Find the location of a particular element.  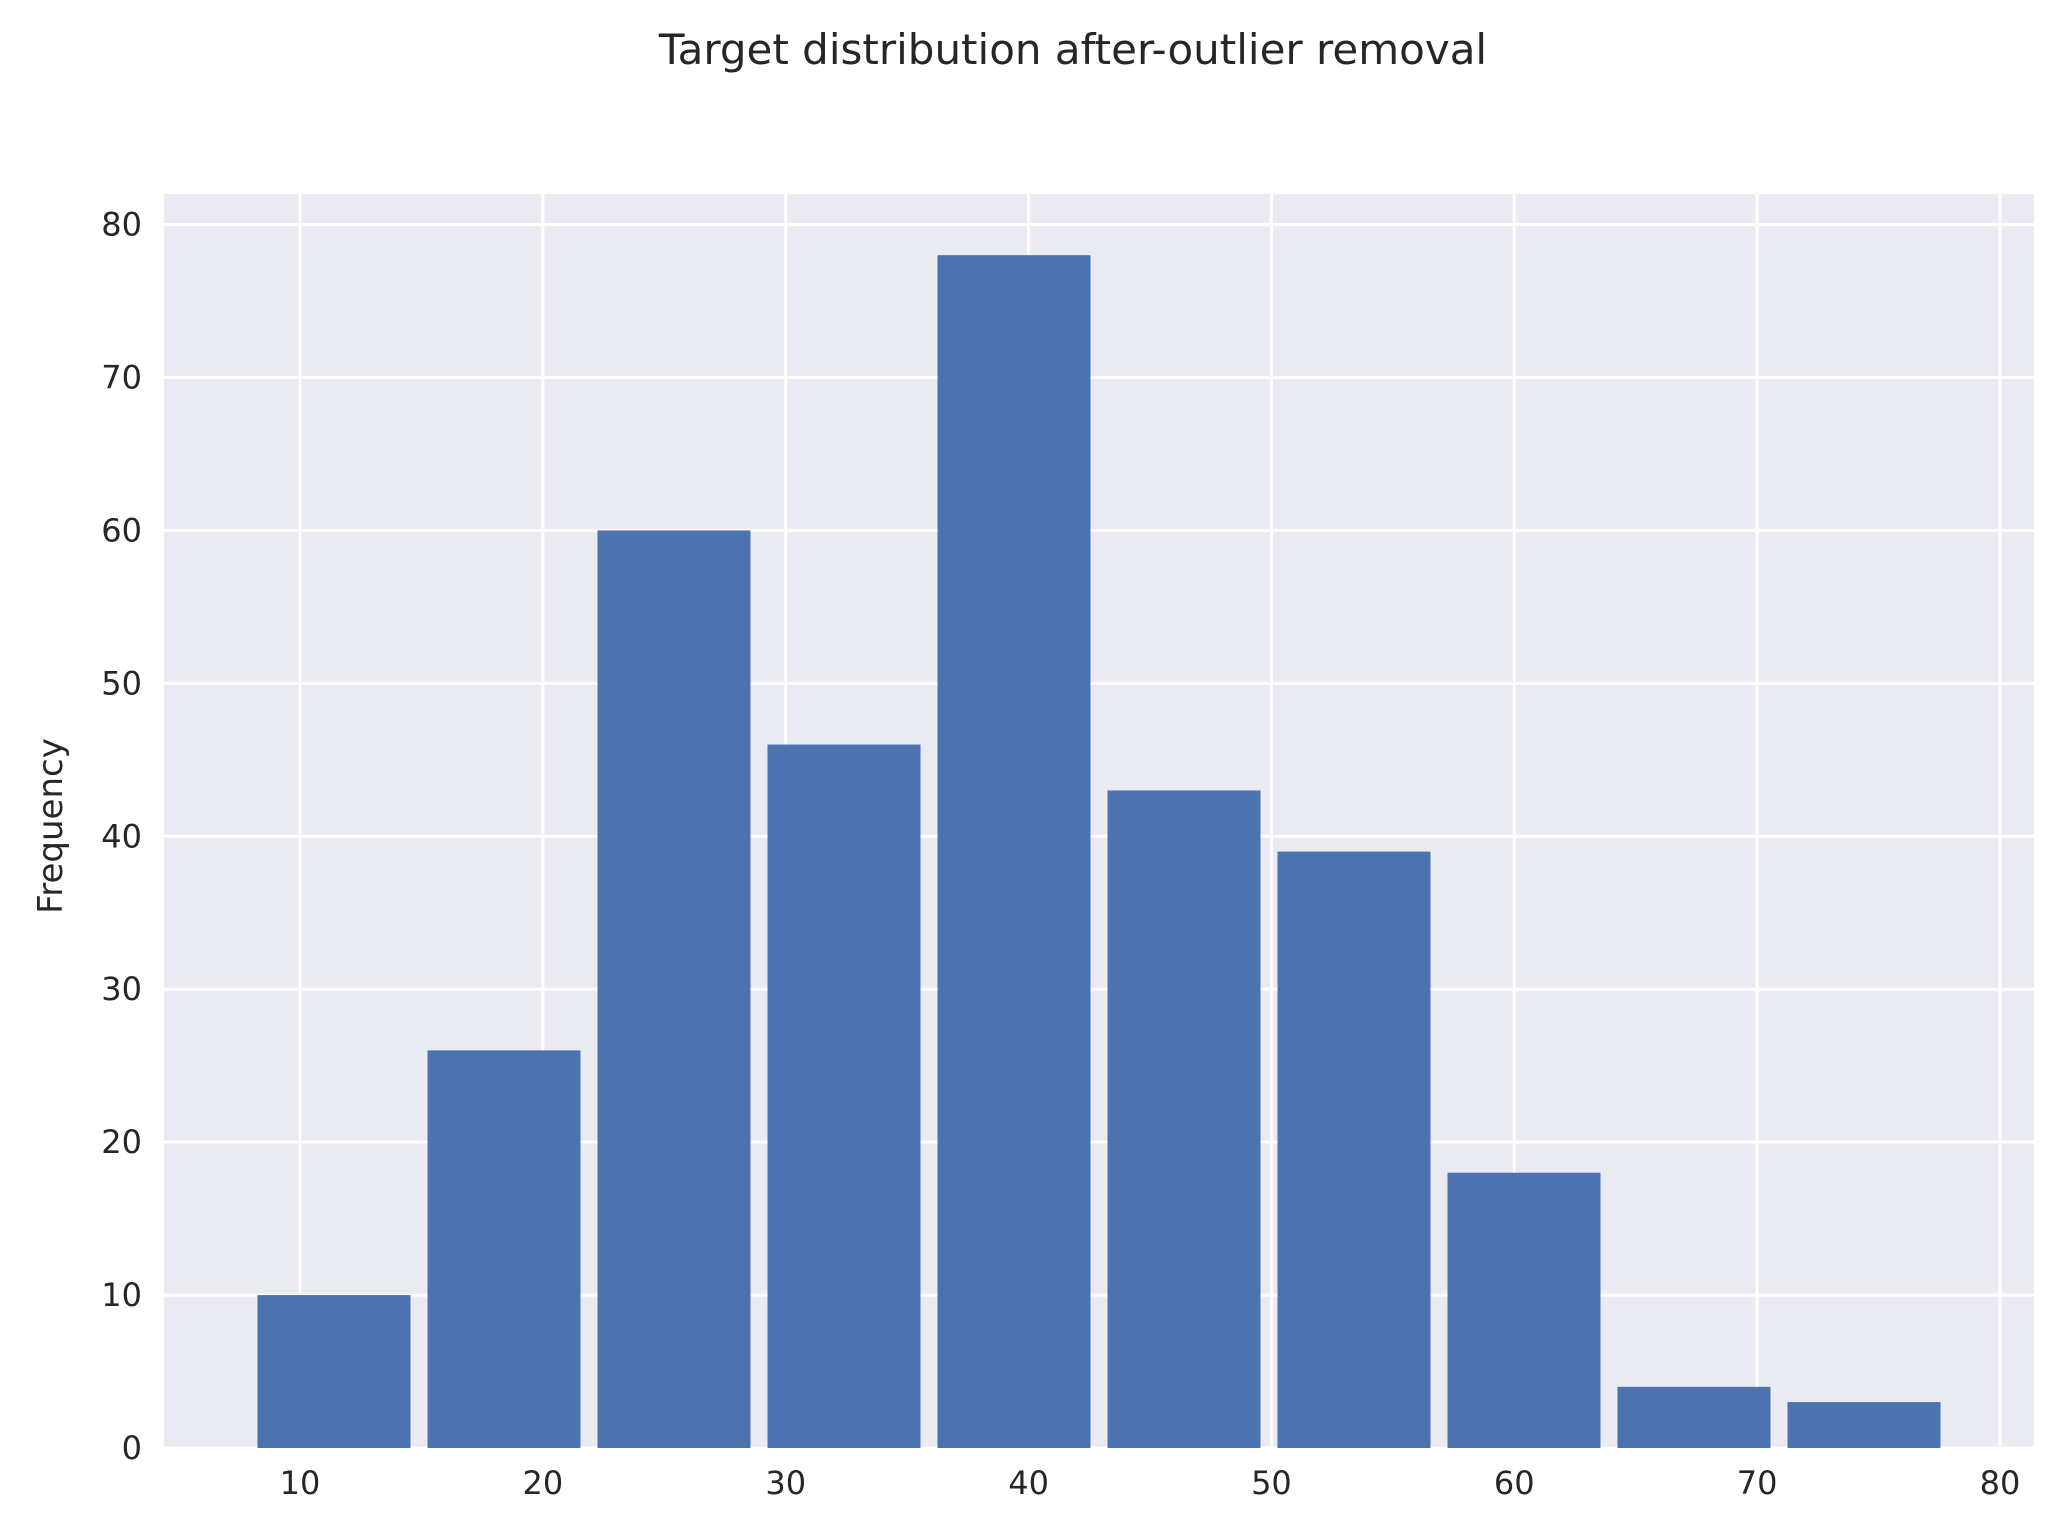

y-tick-label: 10 is located at coordinates (121, 1295).